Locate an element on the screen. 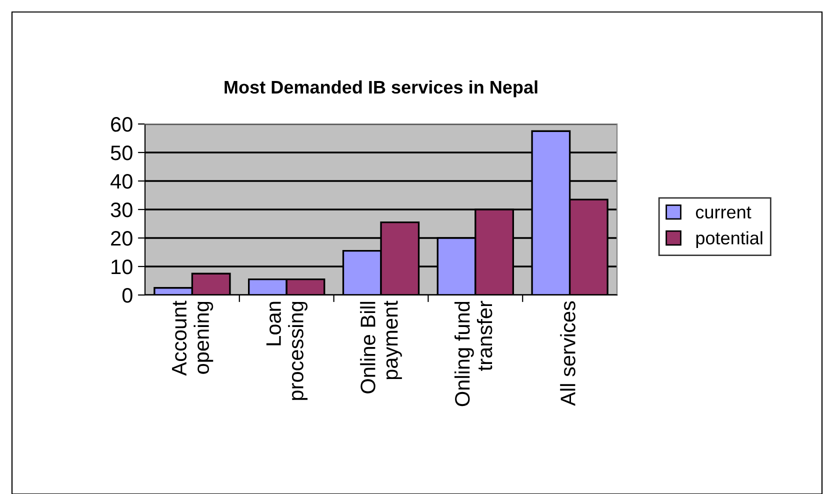 The height and width of the screenshot is (494, 833). legend-label: current is located at coordinates (724, 212).